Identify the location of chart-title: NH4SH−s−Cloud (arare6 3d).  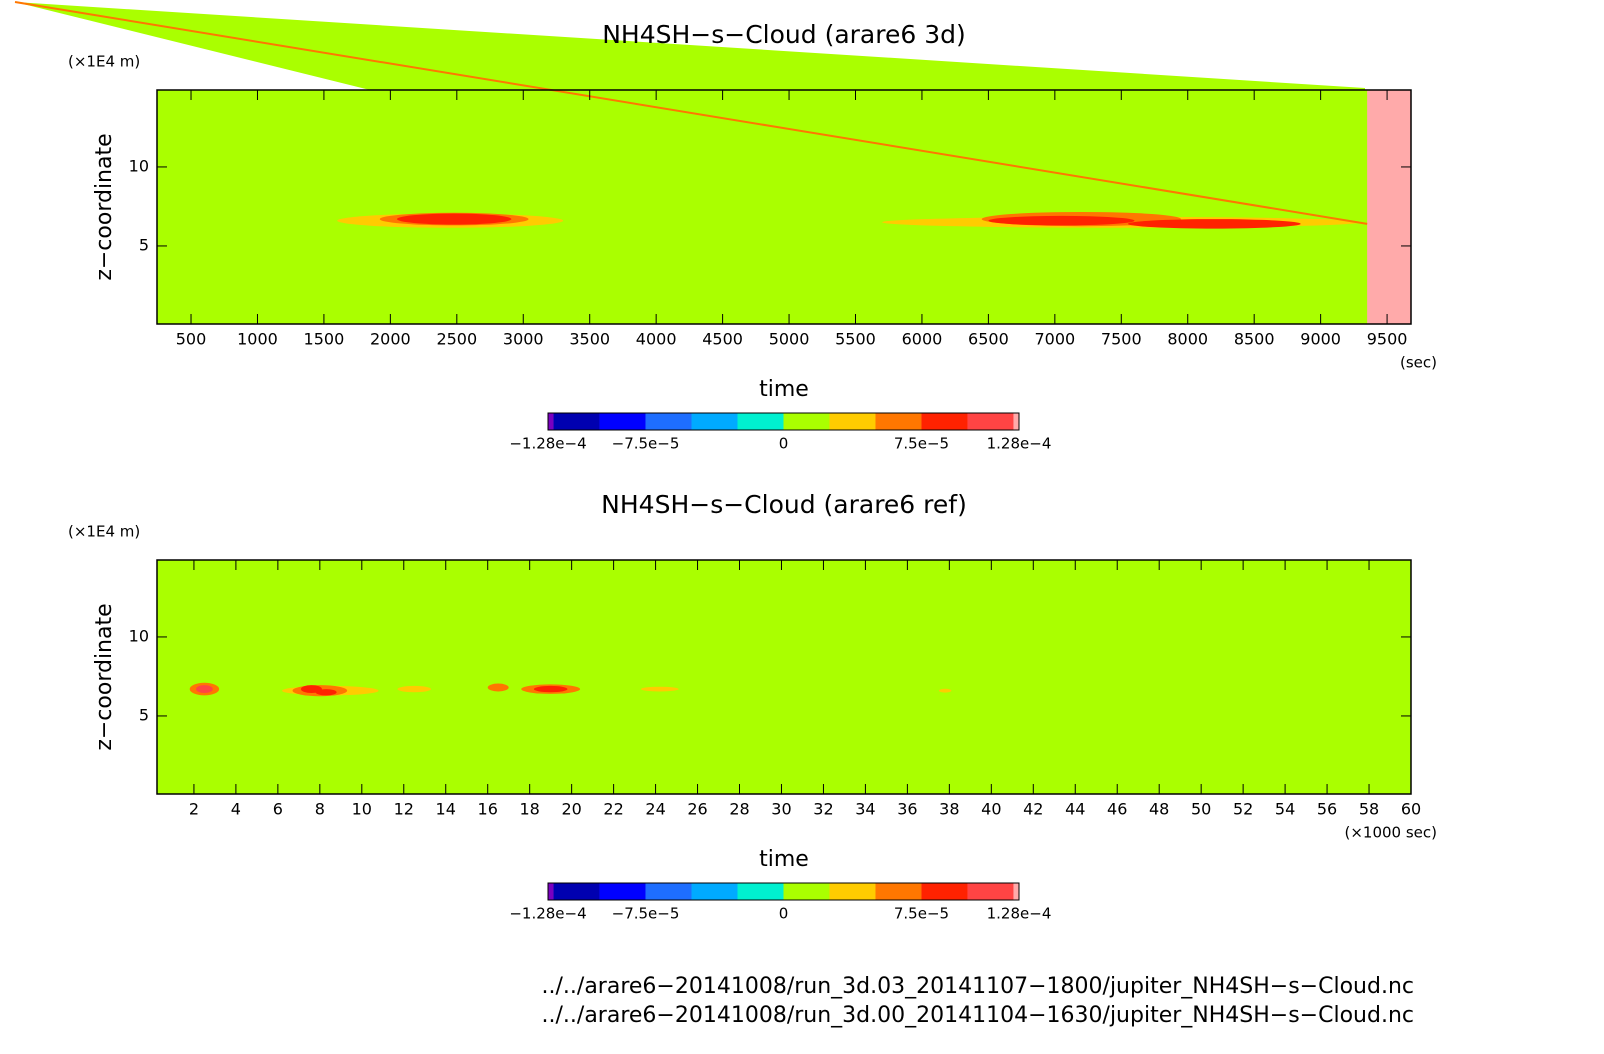
(784, 34).